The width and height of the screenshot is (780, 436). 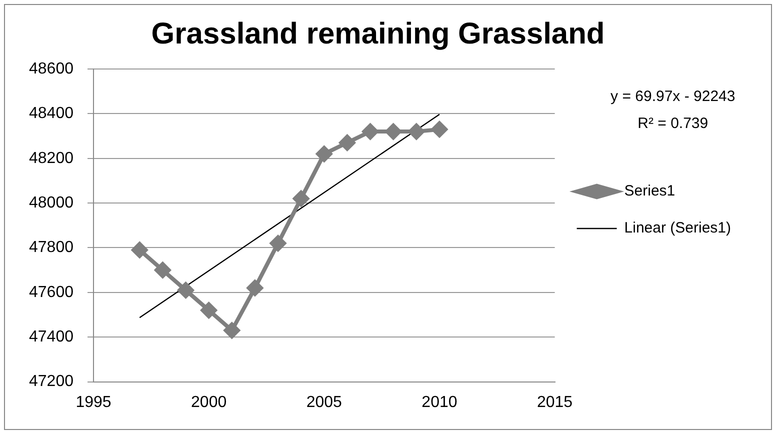 What do you see at coordinates (51, 381) in the screenshot?
I see `y-tick-label: 47200` at bounding box center [51, 381].